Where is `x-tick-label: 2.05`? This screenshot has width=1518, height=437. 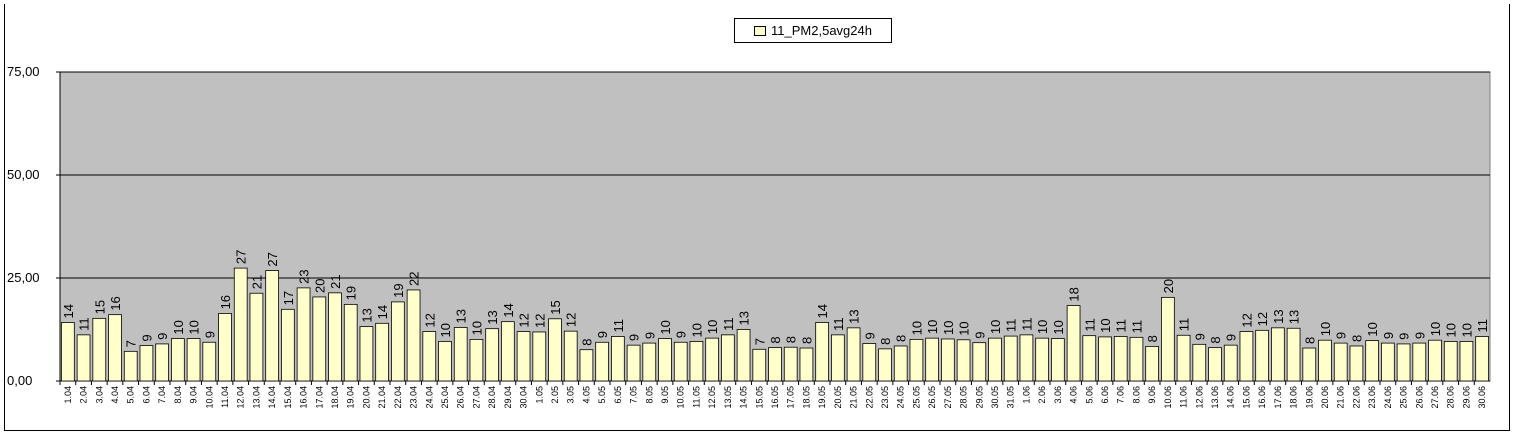
x-tick-label: 2.05 is located at coordinates (555, 395).